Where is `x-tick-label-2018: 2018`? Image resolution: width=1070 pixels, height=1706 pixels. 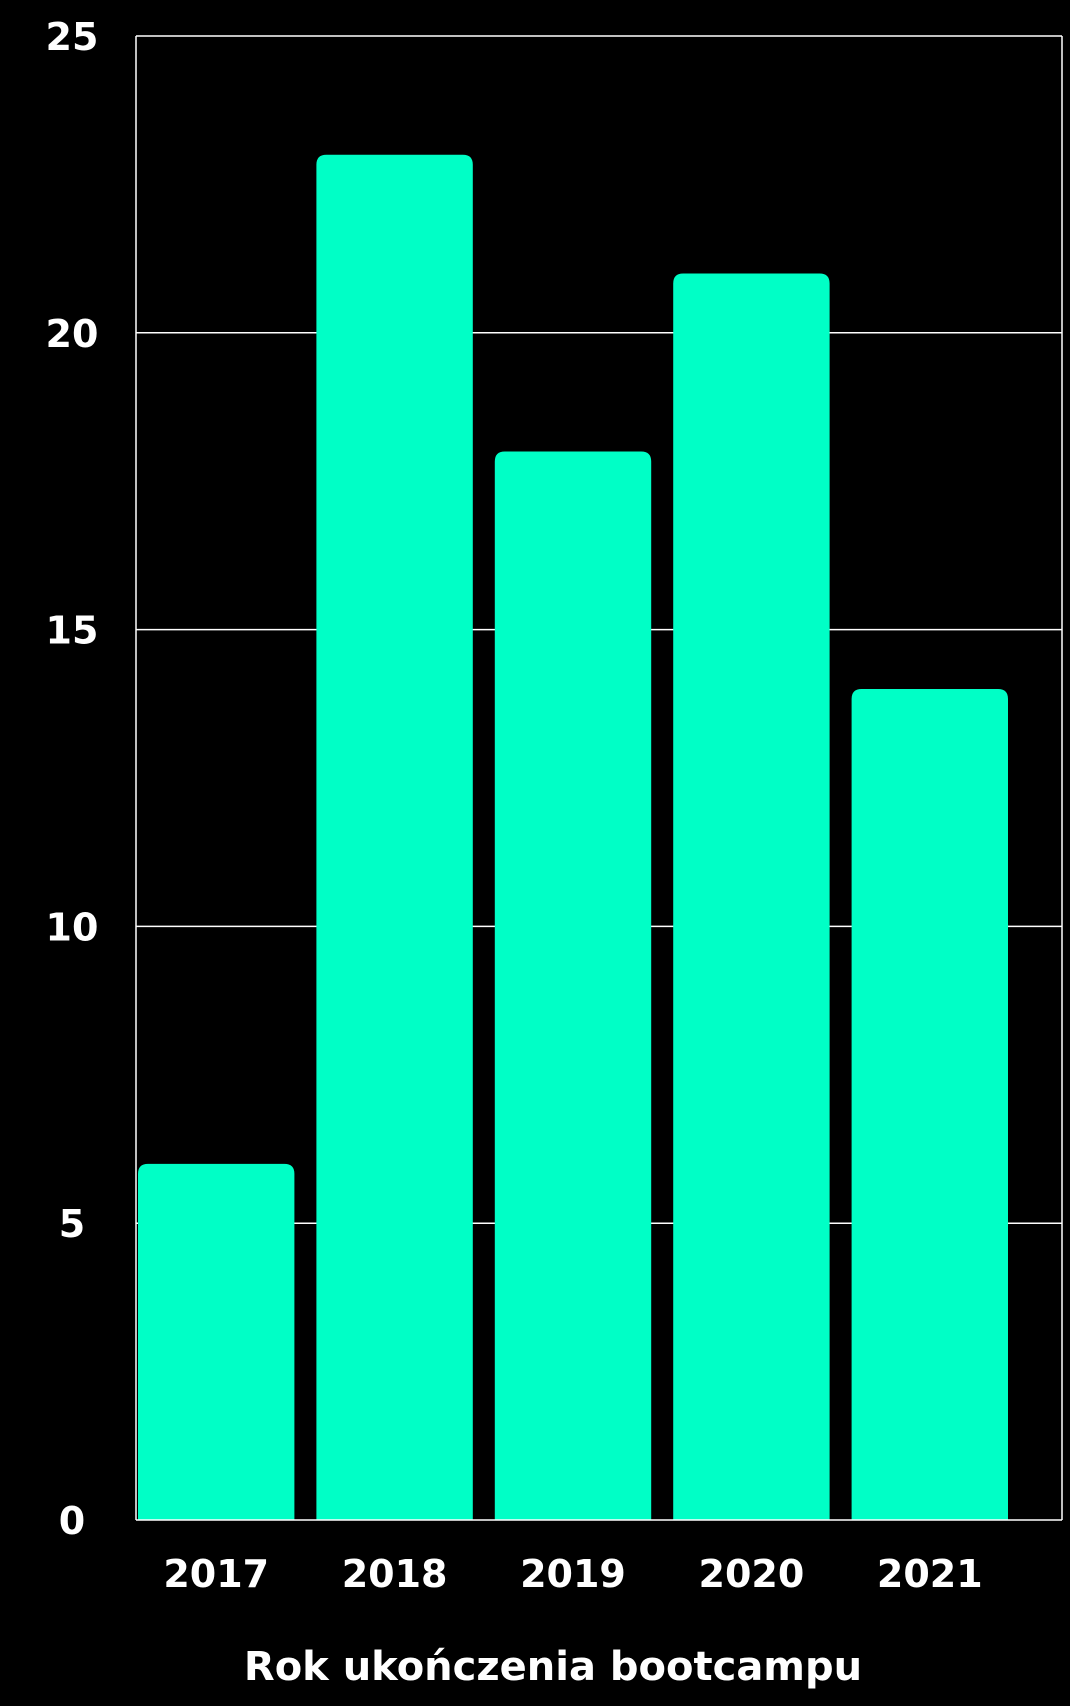 x-tick-label-2018: 2018 is located at coordinates (395, 1574).